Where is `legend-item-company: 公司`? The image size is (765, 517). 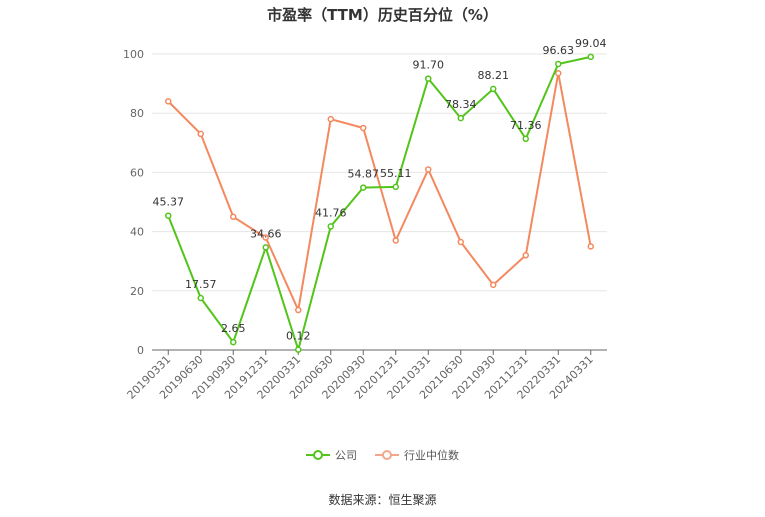
legend-item-company: 公司 is located at coordinates (331, 455).